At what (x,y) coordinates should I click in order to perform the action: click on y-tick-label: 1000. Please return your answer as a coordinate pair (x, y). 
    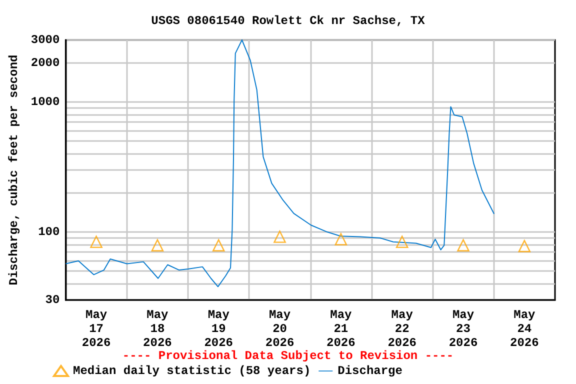
    Looking at the image, I should click on (45, 102).